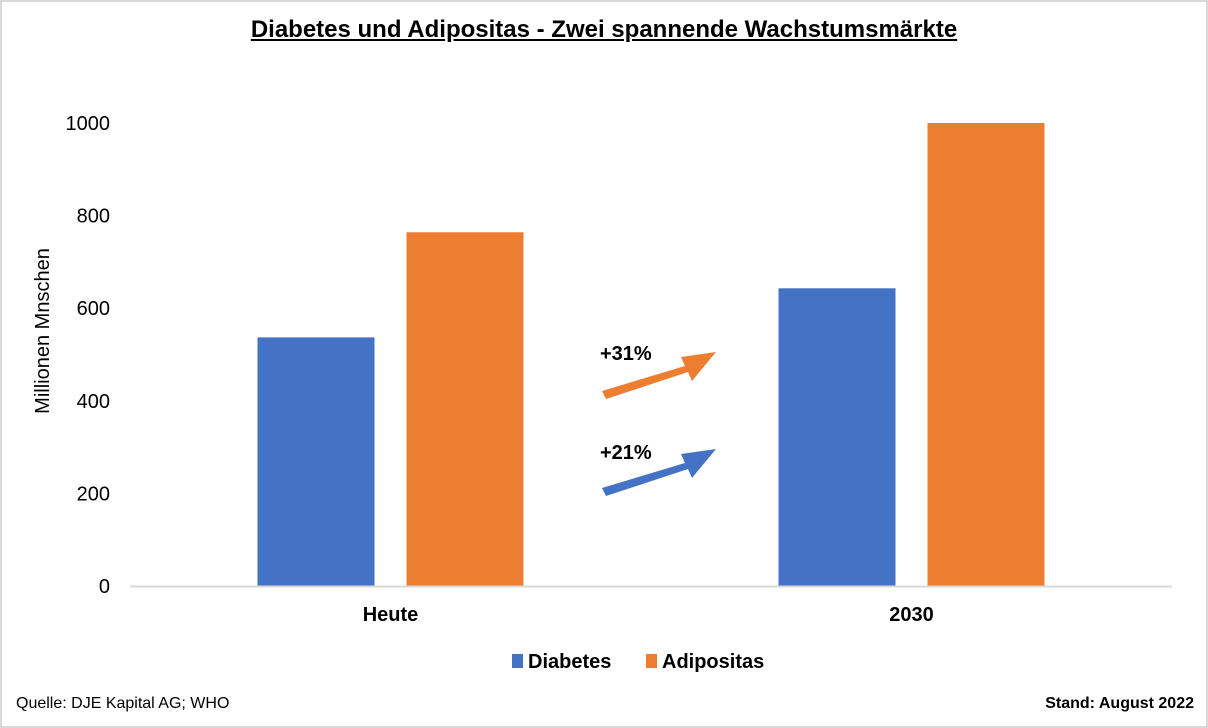 The image size is (1208, 728). What do you see at coordinates (391, 615) in the screenshot?
I see `x-tick-label: Heute` at bounding box center [391, 615].